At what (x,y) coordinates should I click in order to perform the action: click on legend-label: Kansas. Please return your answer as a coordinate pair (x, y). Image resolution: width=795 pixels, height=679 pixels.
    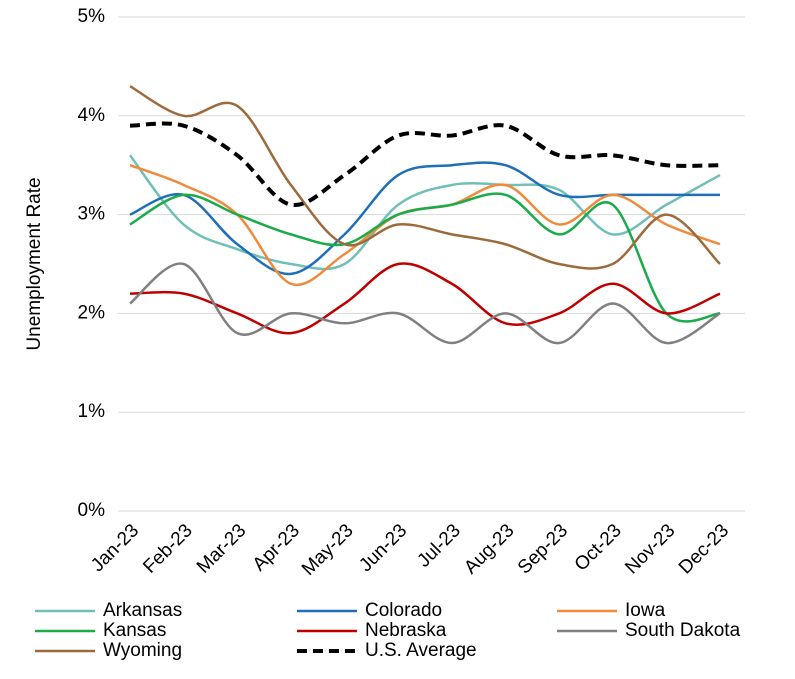
    Looking at the image, I should click on (134, 630).